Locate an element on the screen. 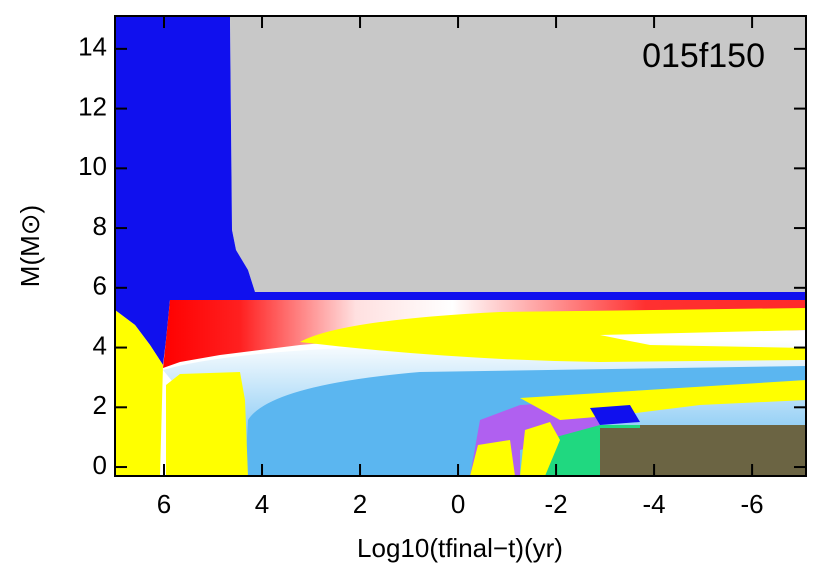  annotation: 015f150 is located at coordinates (703, 56).